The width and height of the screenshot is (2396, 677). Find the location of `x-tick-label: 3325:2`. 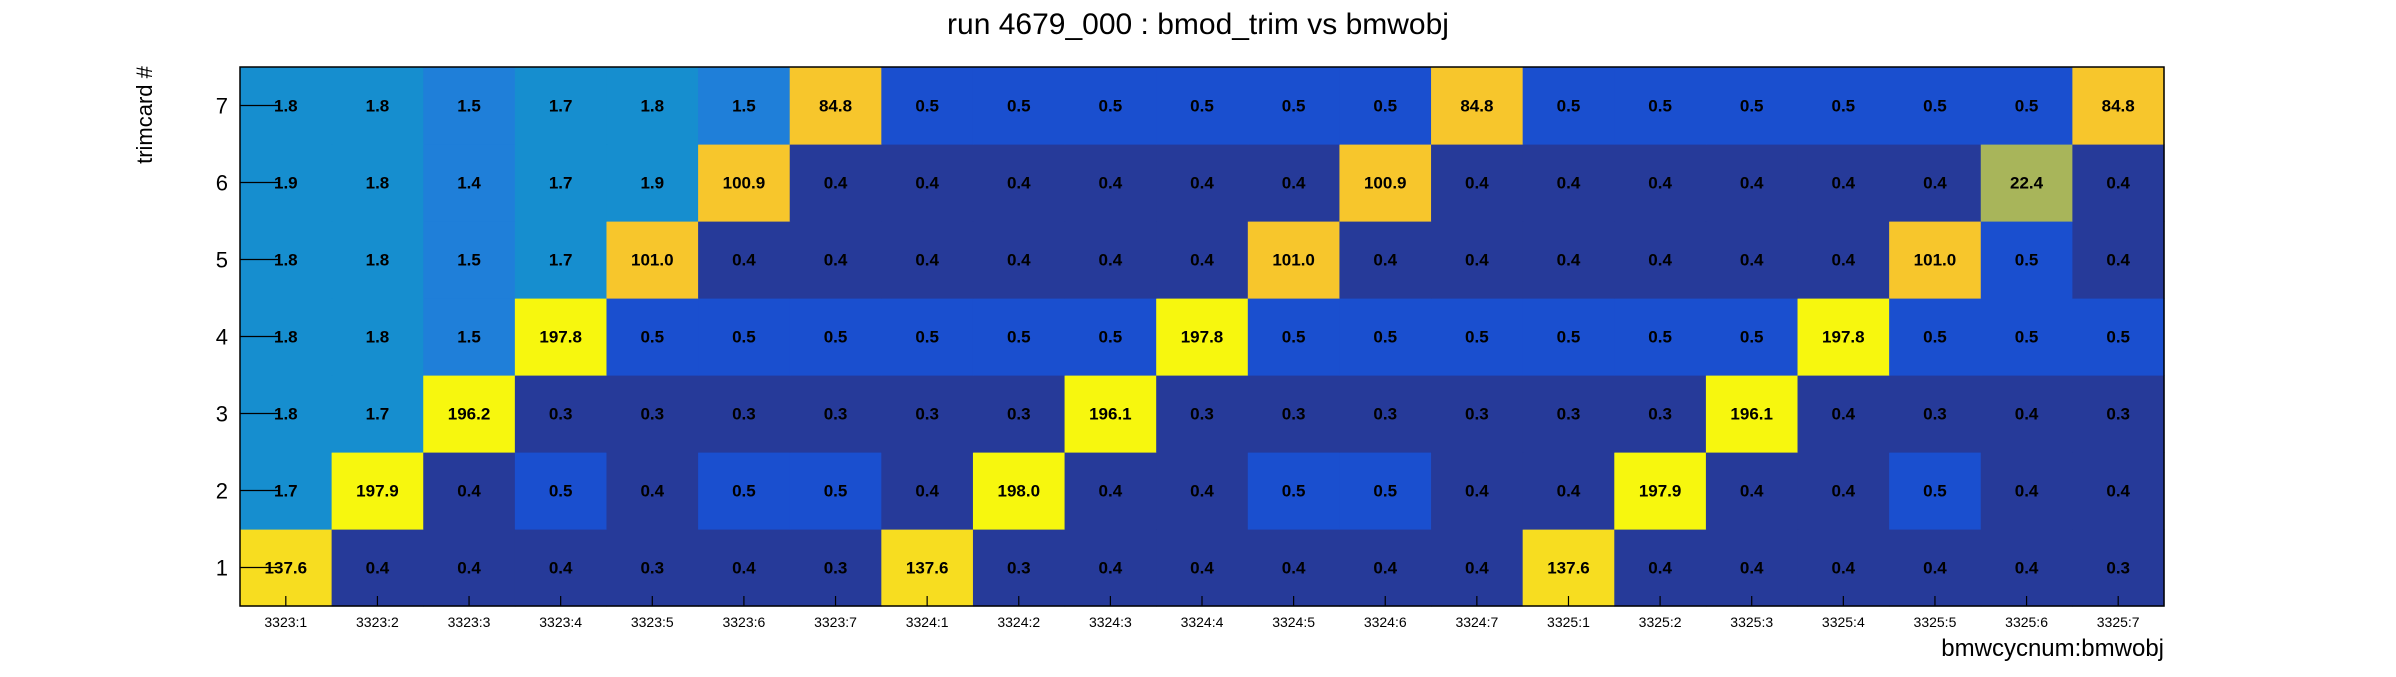

x-tick-label: 3325:2 is located at coordinates (1660, 622).